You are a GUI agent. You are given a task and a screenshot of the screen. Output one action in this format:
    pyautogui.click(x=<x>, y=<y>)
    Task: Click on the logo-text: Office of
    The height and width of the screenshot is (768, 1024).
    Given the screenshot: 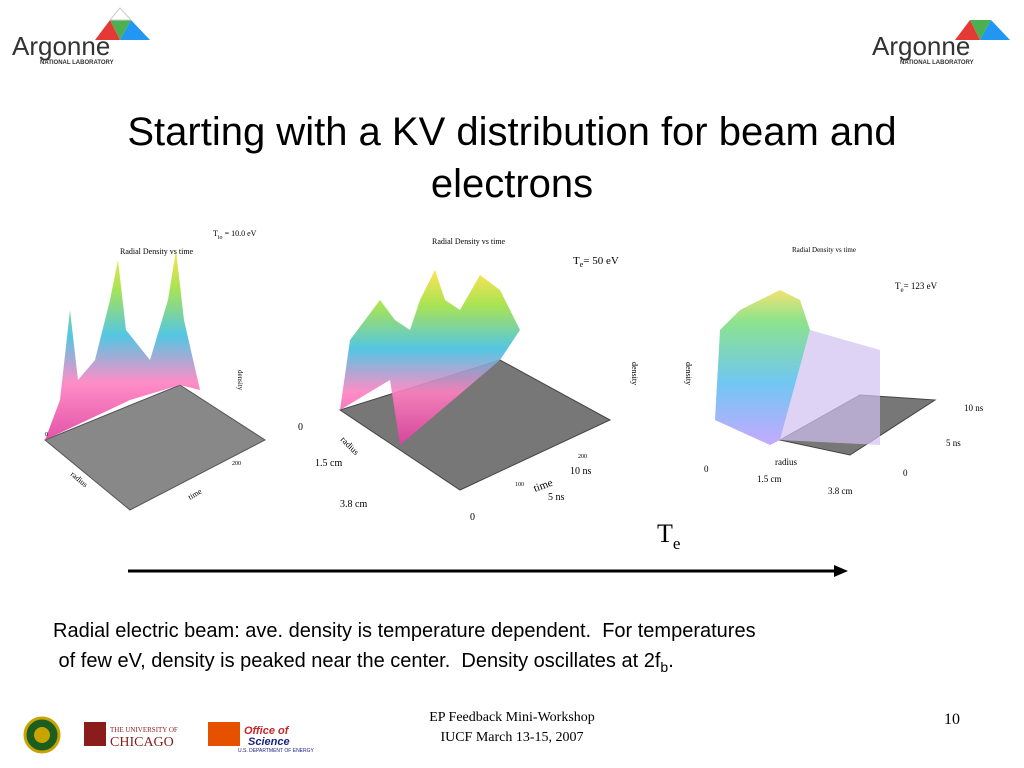 What is the action you would take?
    pyautogui.click(x=267, y=731)
    